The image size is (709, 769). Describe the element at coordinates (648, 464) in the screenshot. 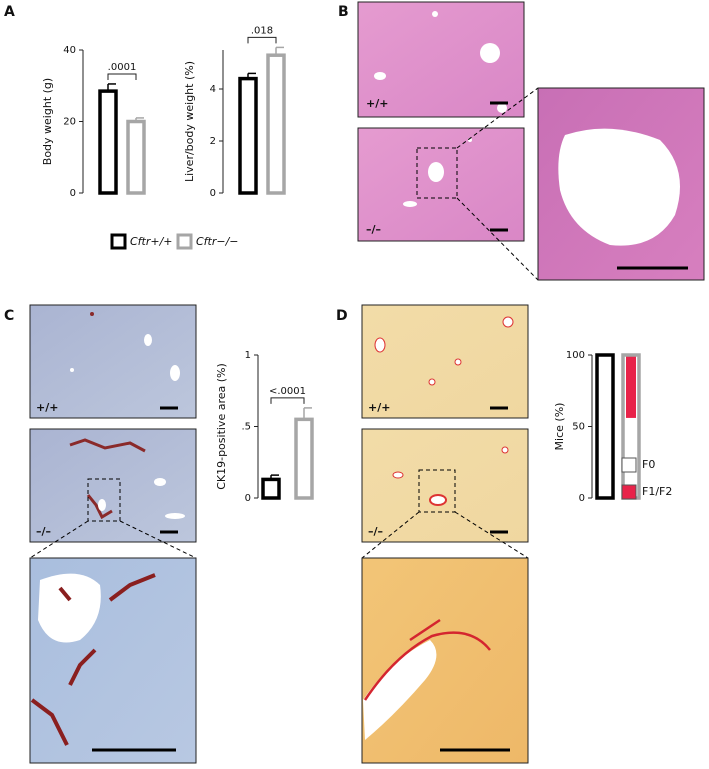

I see `legend-label: F0` at that location.